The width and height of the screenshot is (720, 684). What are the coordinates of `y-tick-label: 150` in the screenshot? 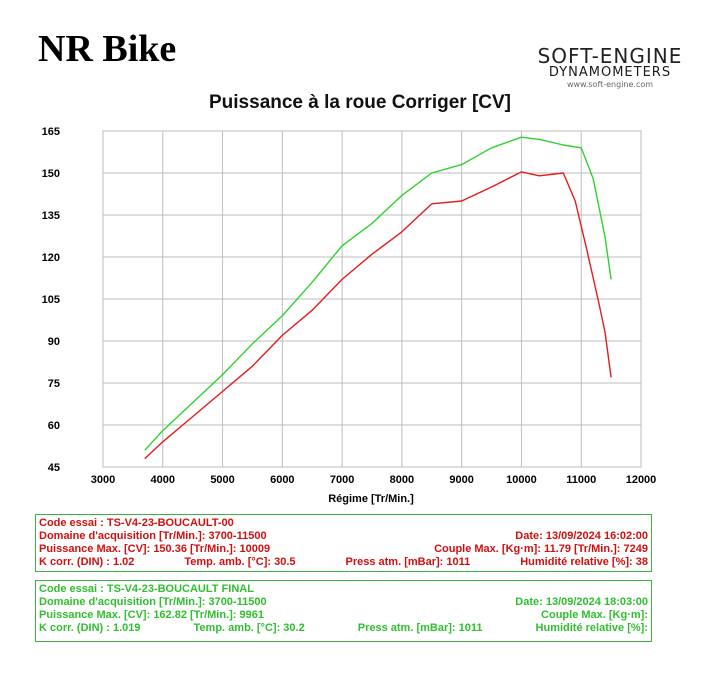 It's located at (51, 174).